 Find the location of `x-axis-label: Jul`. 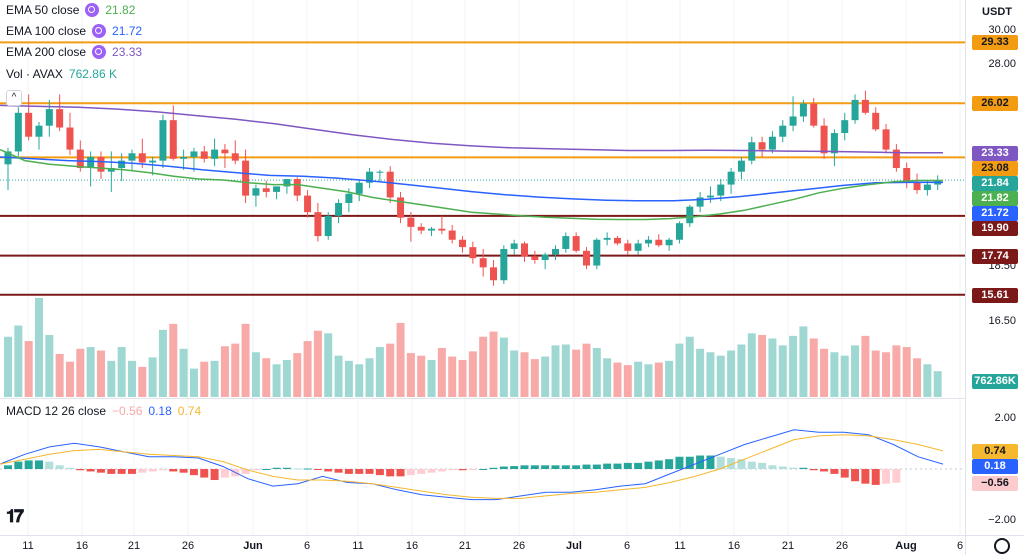

x-axis-label: Jul is located at coordinates (574, 546).